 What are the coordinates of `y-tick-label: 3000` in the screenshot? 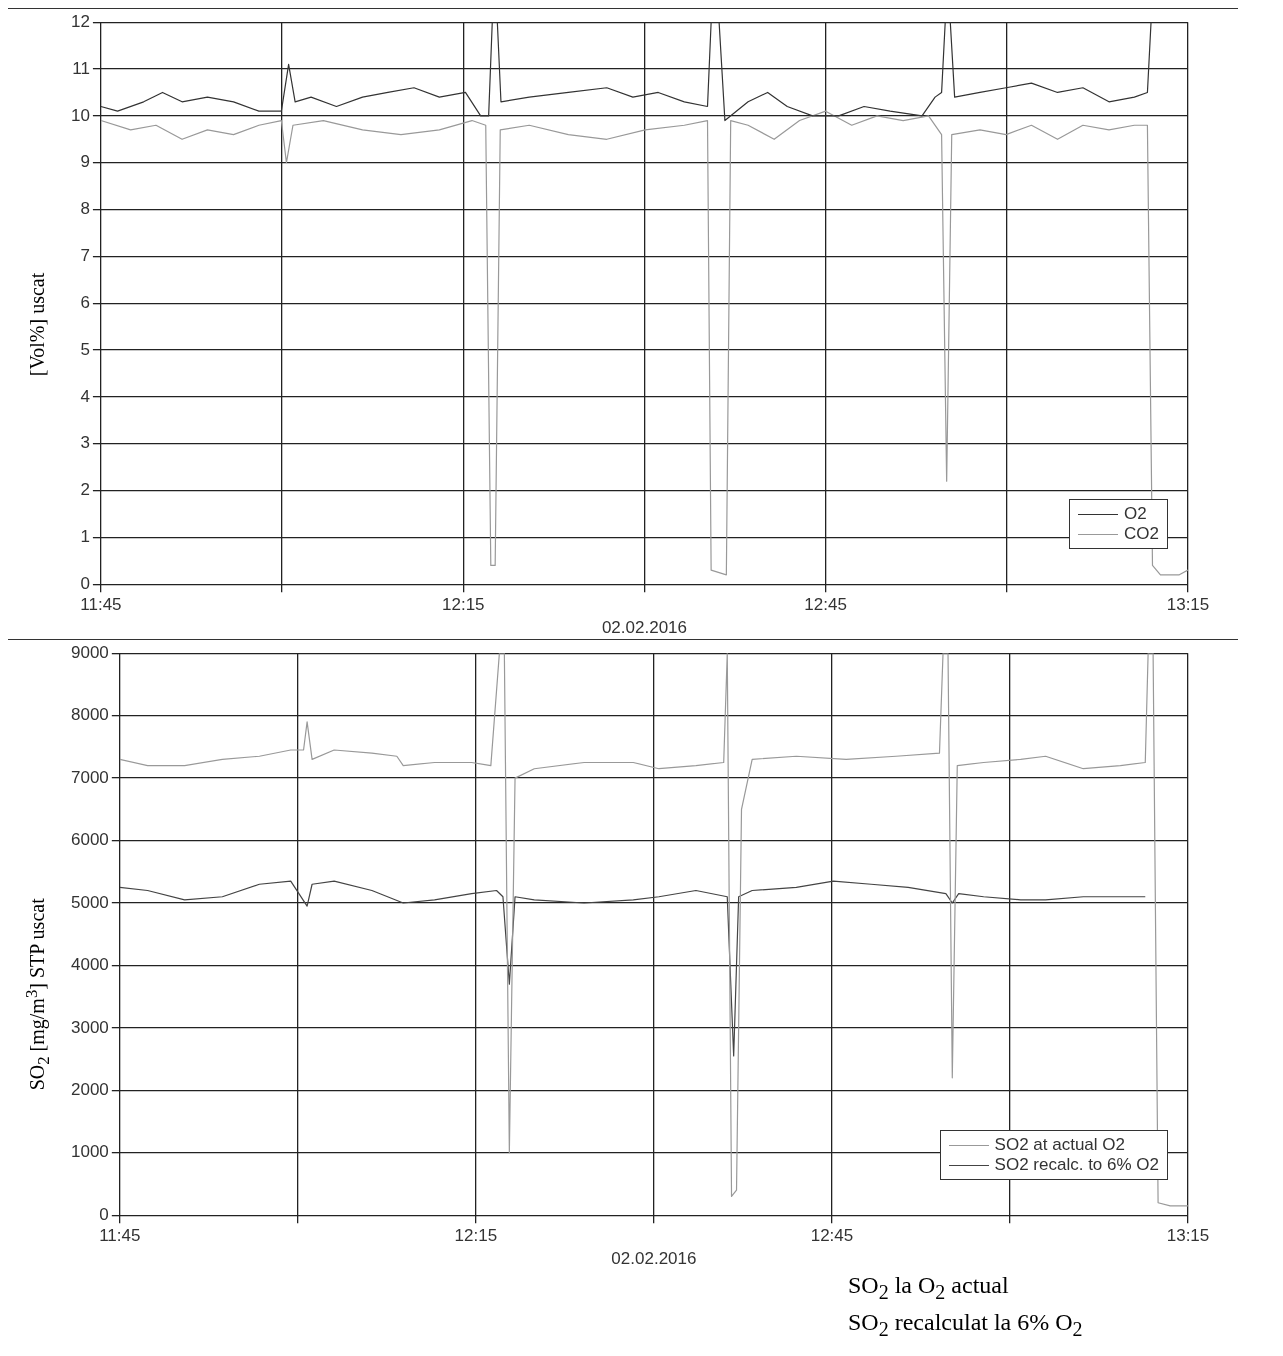 It's located at (89, 1027).